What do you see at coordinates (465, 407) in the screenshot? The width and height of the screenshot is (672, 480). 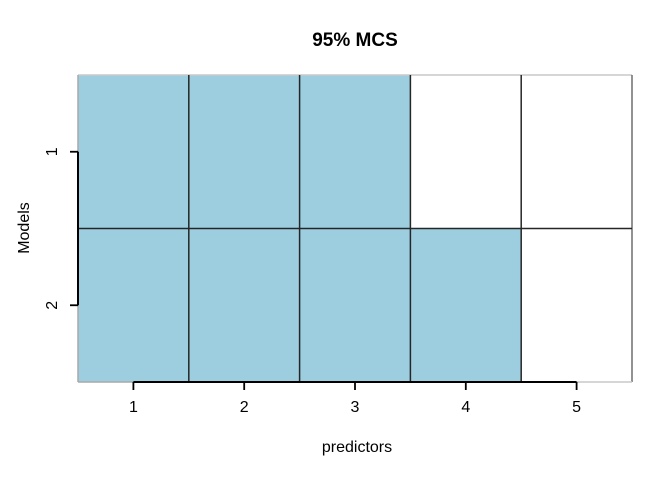 I see `x-tick-label: 4` at bounding box center [465, 407].